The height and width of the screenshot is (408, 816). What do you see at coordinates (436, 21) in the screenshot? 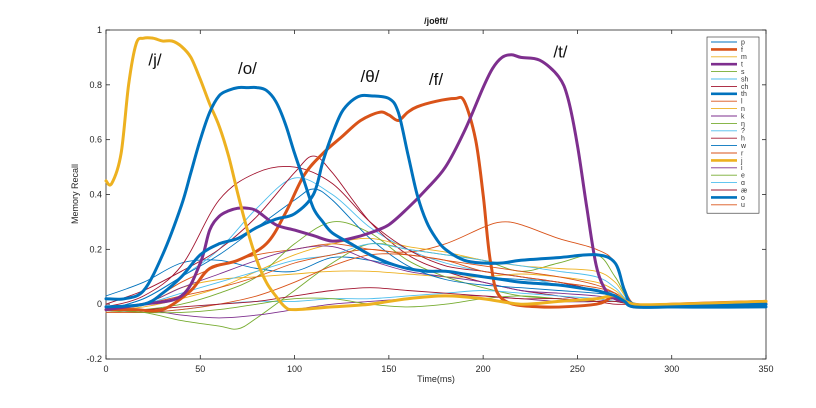
I see `chart-title: /joθft/` at bounding box center [436, 21].